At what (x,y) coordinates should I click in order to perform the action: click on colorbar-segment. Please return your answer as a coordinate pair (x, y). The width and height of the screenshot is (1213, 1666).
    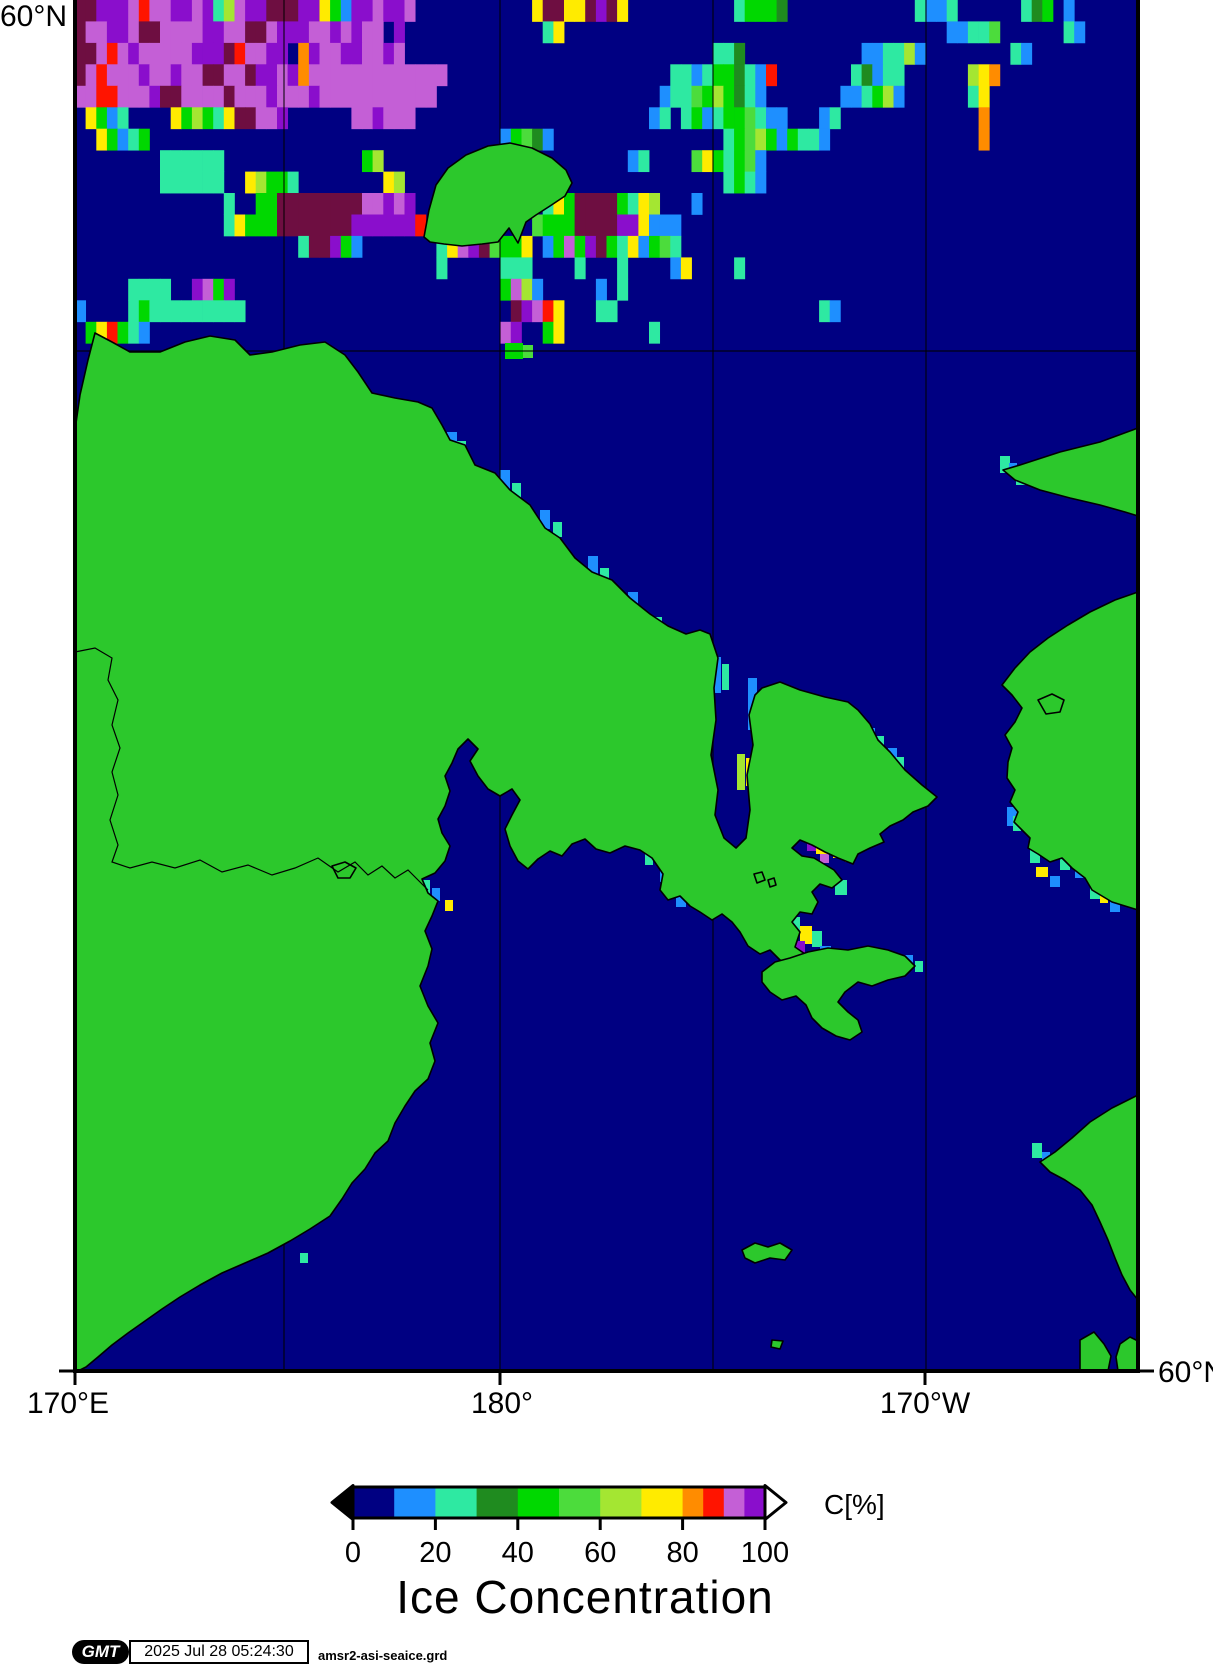
    Looking at the image, I should click on (621, 1502).